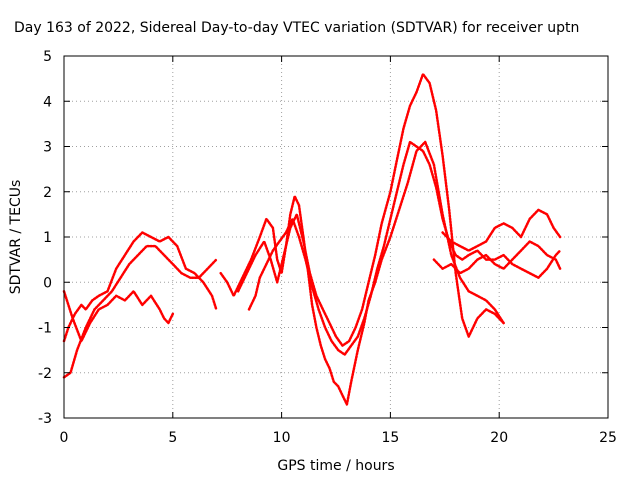 This screenshot has width=640, height=480. I want to click on y-tick-label: 4, so click(47, 102).